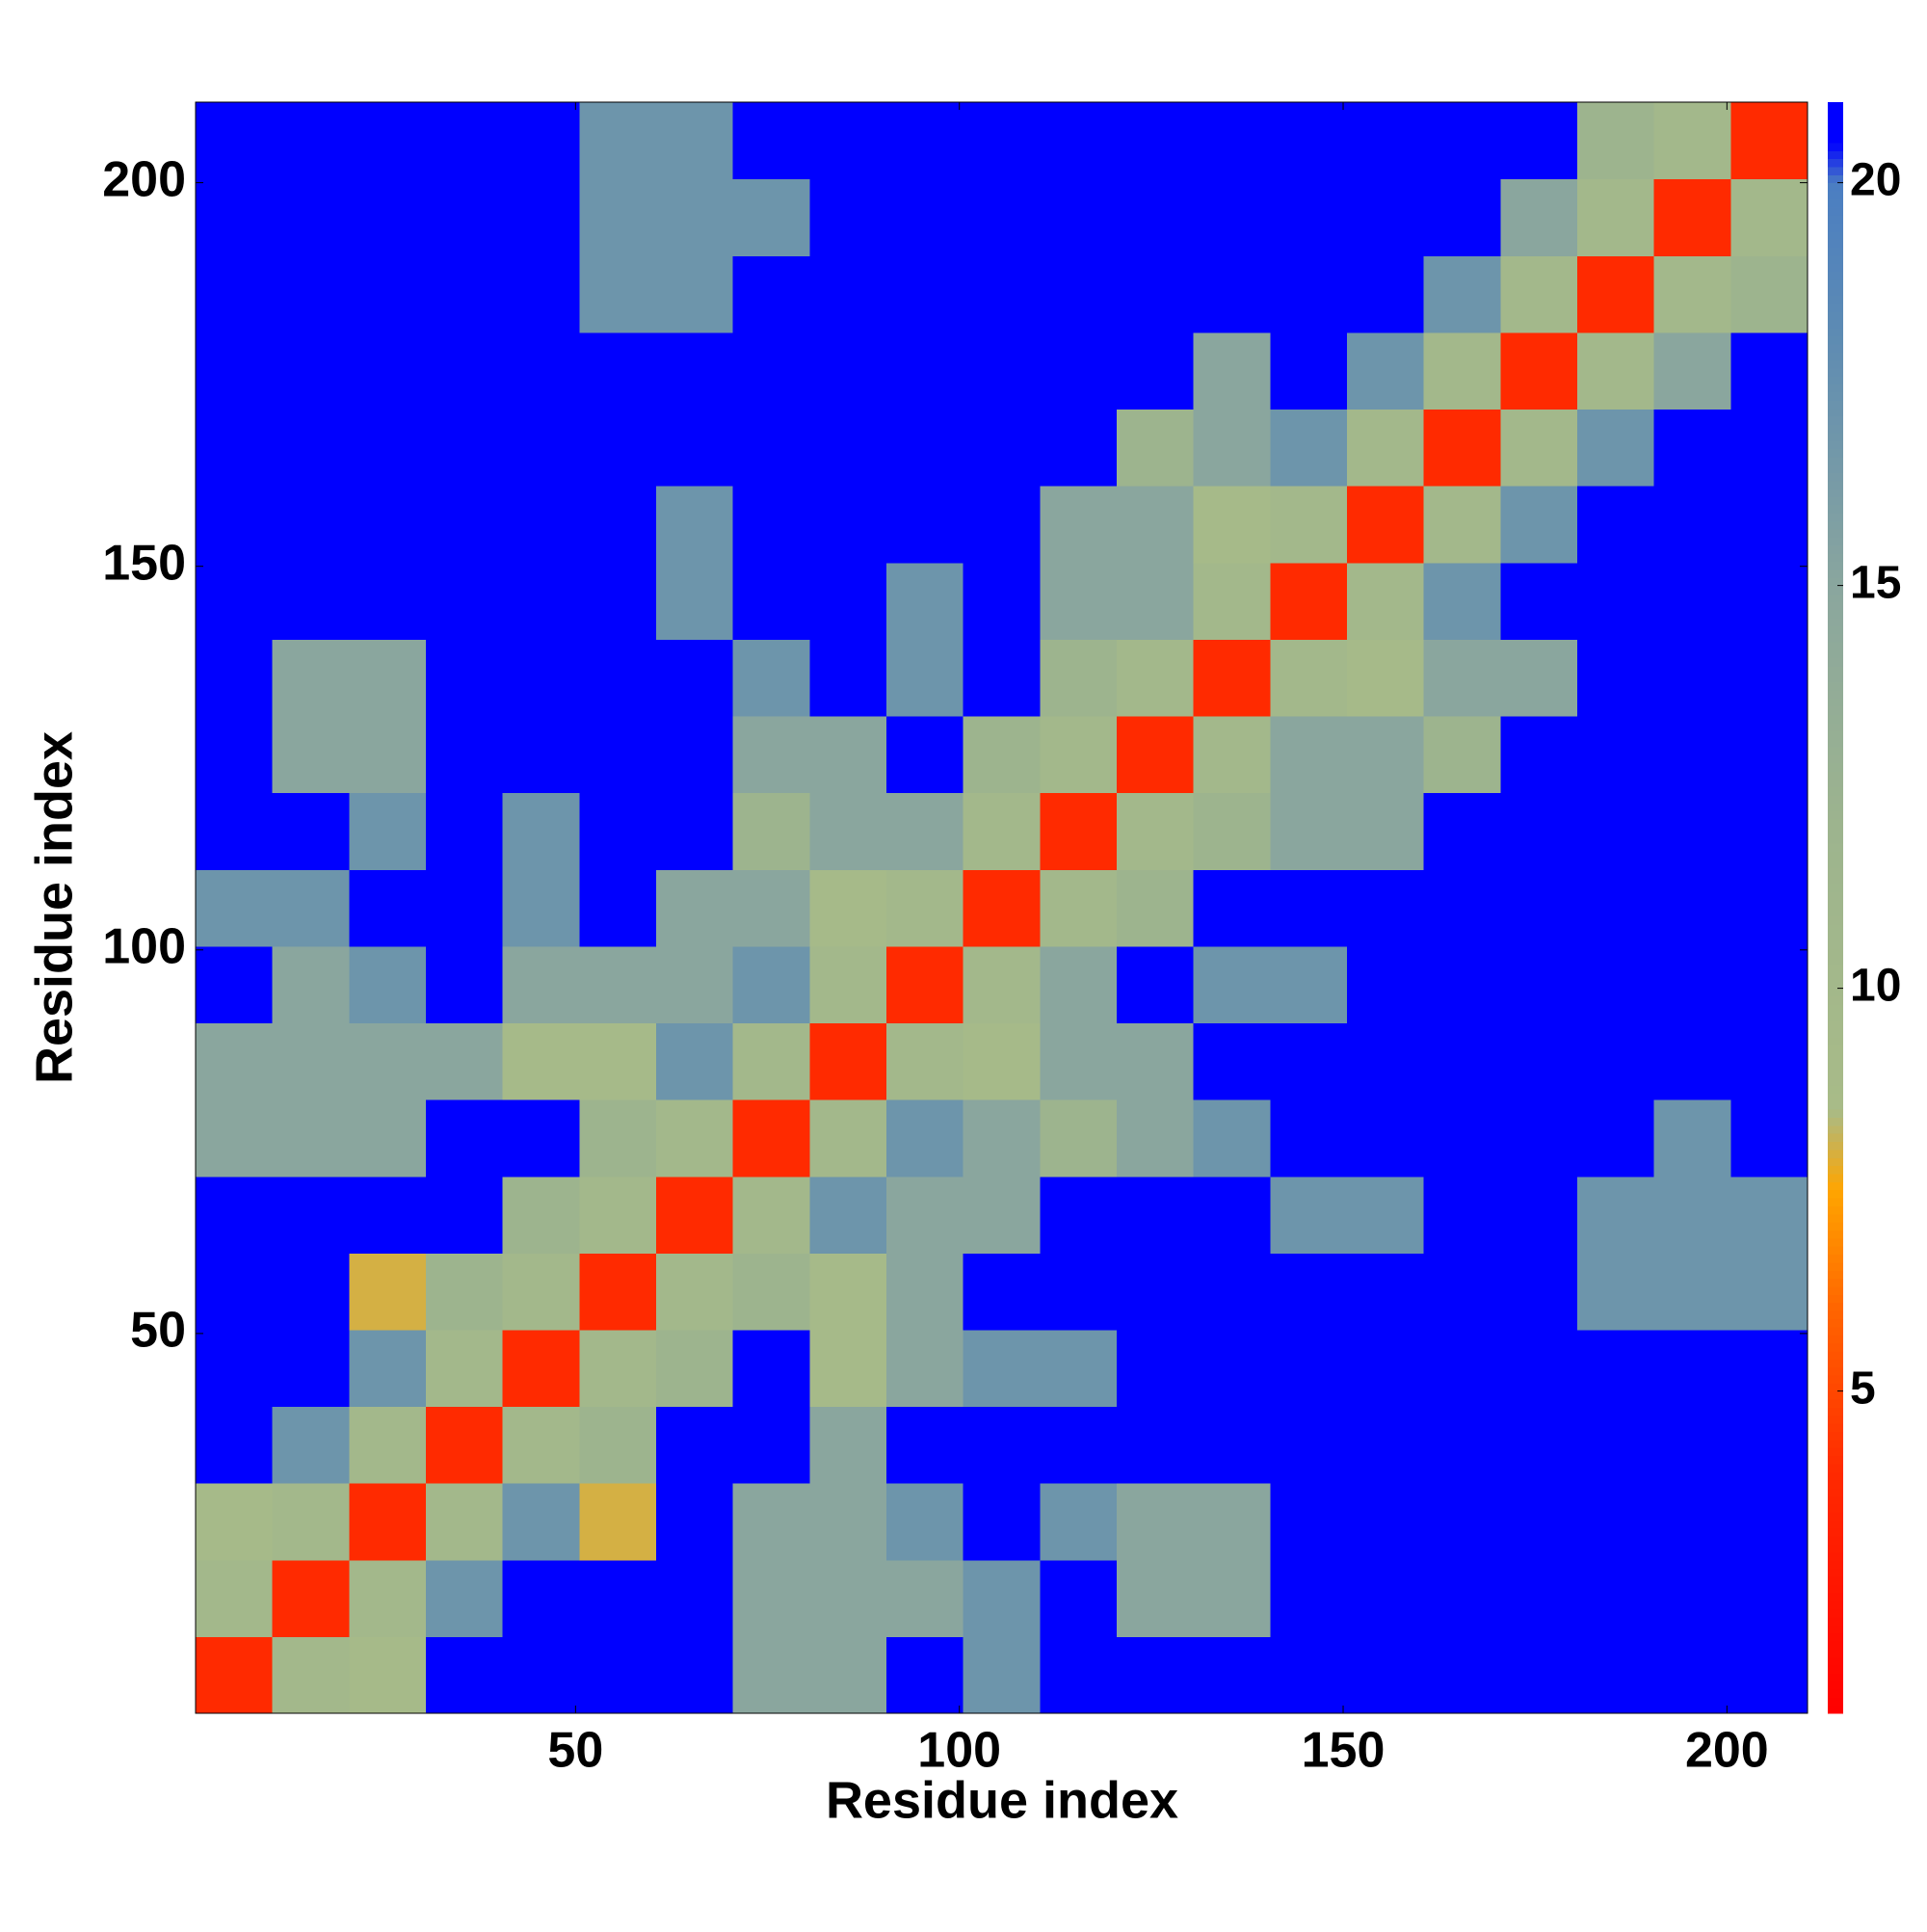  I want to click on colorbar, so click(1835, 908).